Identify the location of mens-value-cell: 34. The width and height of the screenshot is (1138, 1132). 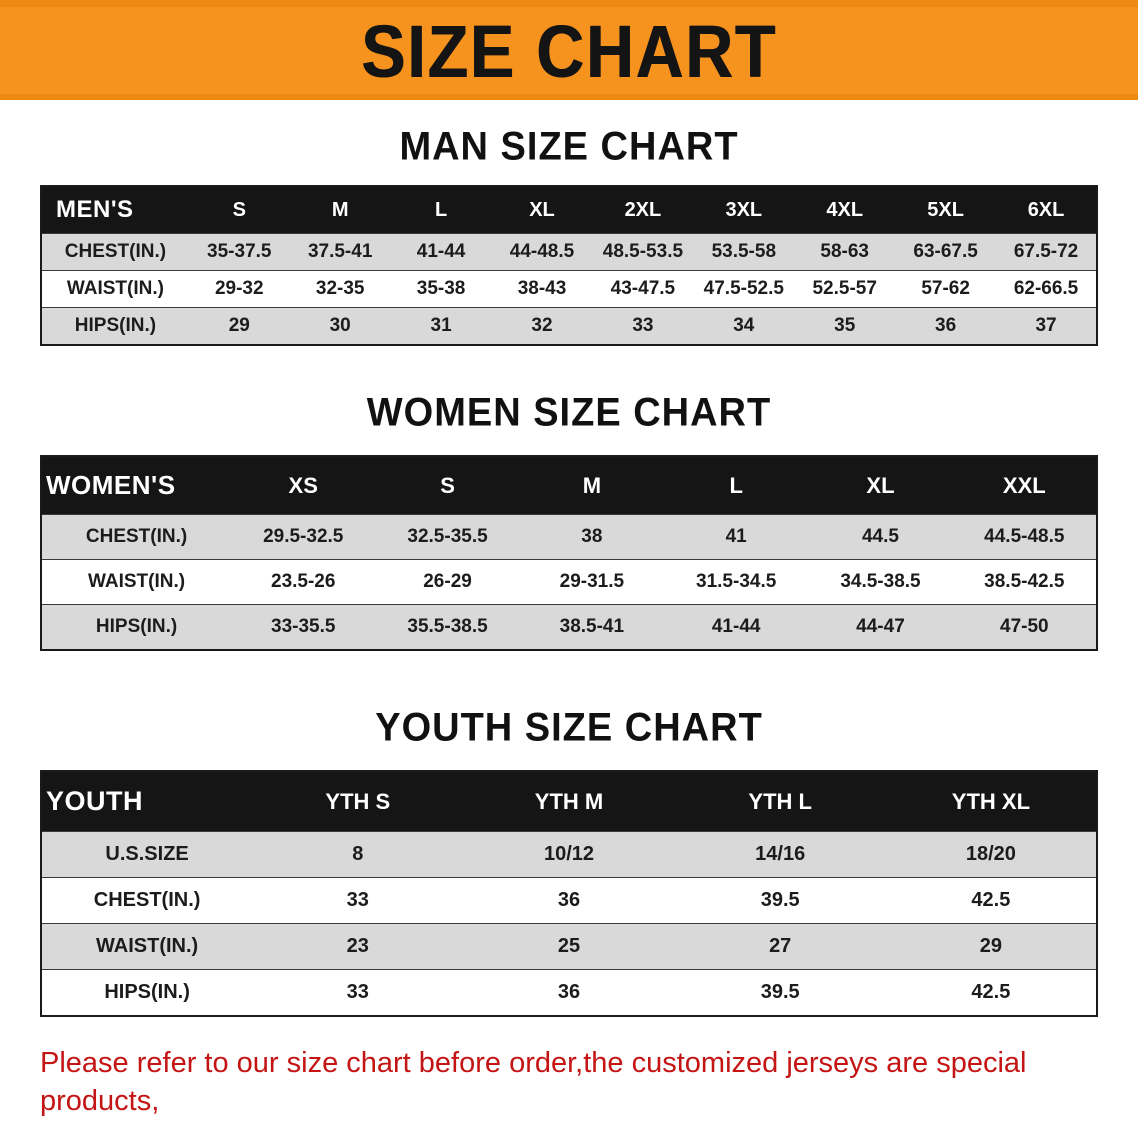
(744, 326).